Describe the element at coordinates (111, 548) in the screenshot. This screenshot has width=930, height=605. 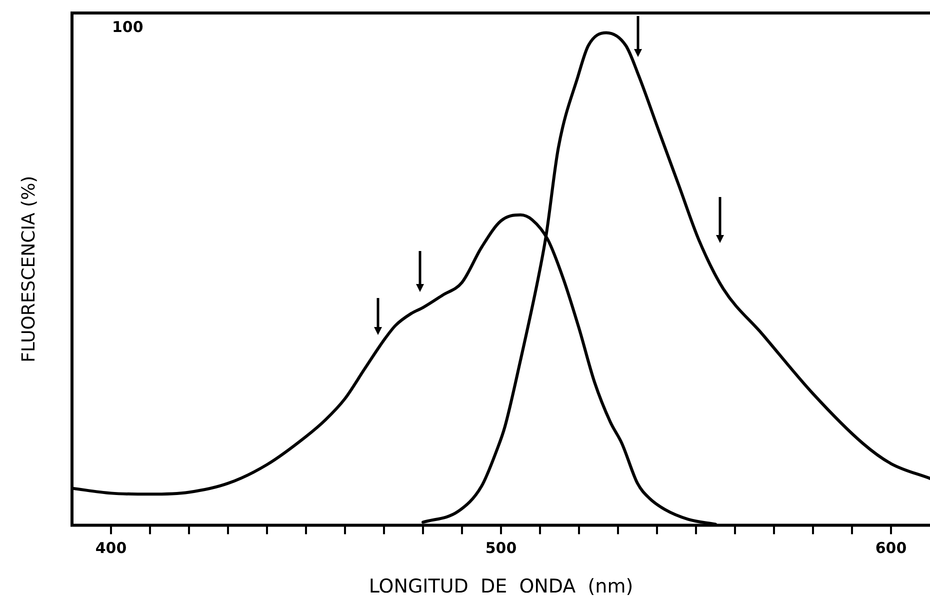
I see `x-tick-label: 400` at that location.